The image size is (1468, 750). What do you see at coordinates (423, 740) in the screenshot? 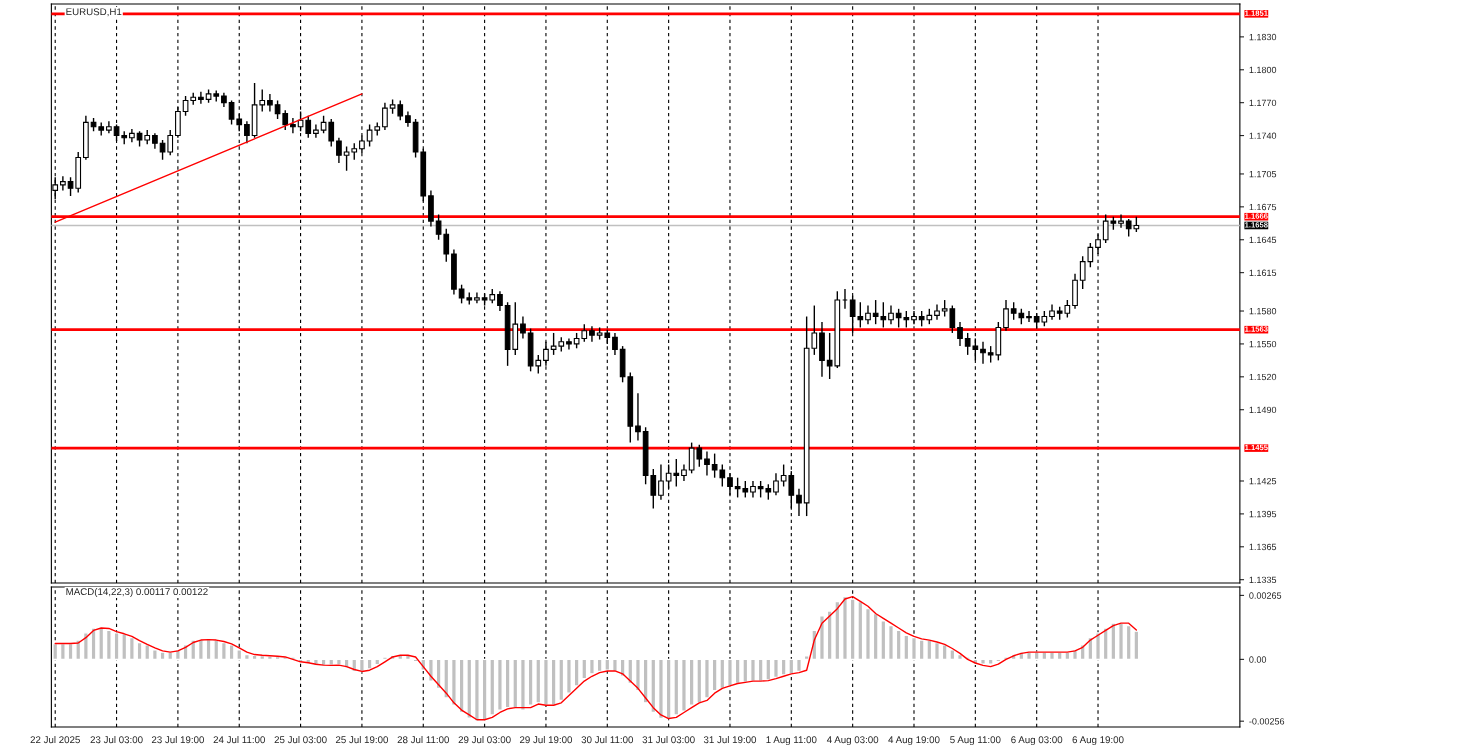
I see `x-tick-label: 28 Jul 11:00` at bounding box center [423, 740].